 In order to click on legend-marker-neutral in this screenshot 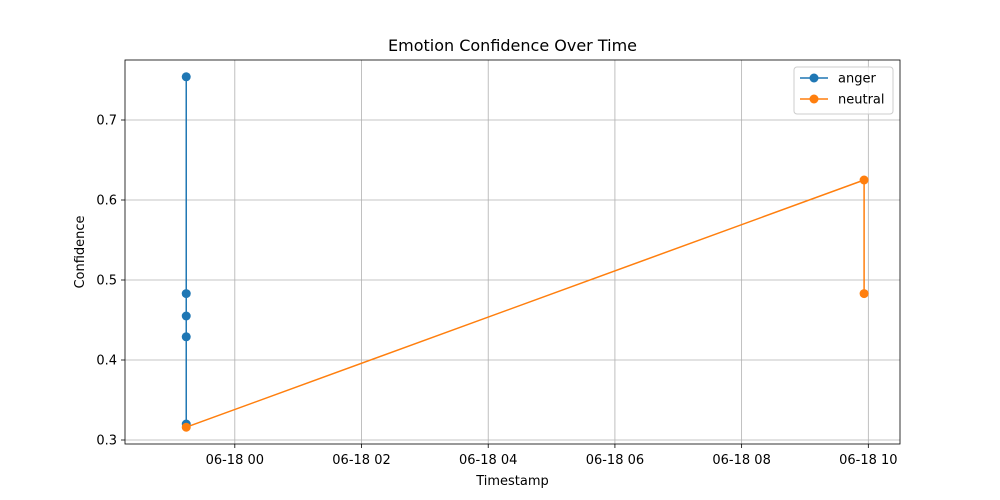, I will do `click(814, 99)`.